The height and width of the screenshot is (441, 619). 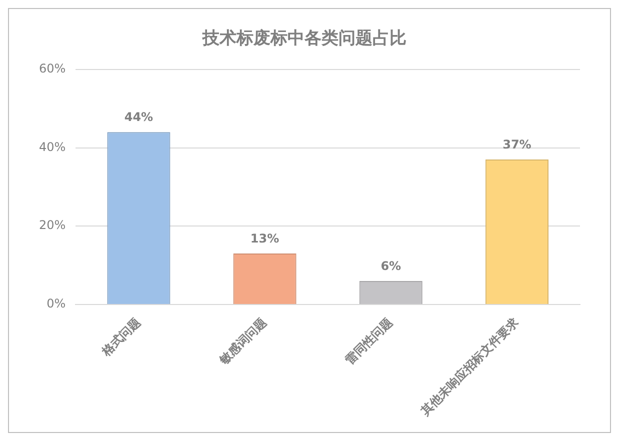 I want to click on x-tick-label: 其他未响应招标文件要求, so click(x=469, y=366).